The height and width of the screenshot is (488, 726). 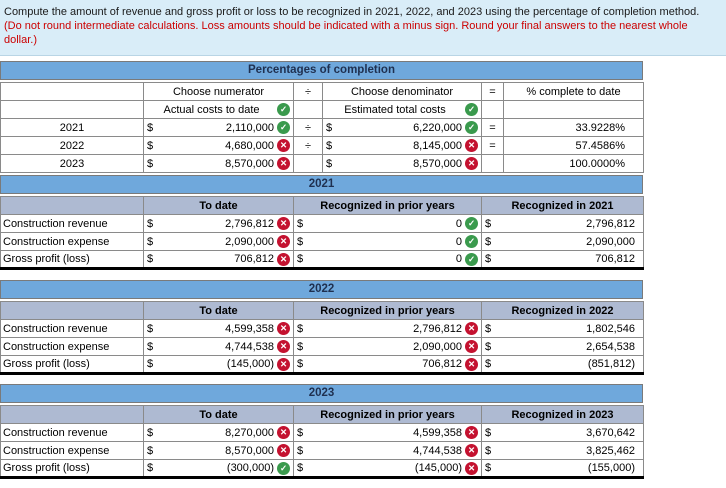 I want to click on prior-years-input: $4,599,358 ✕, so click(x=387, y=432).